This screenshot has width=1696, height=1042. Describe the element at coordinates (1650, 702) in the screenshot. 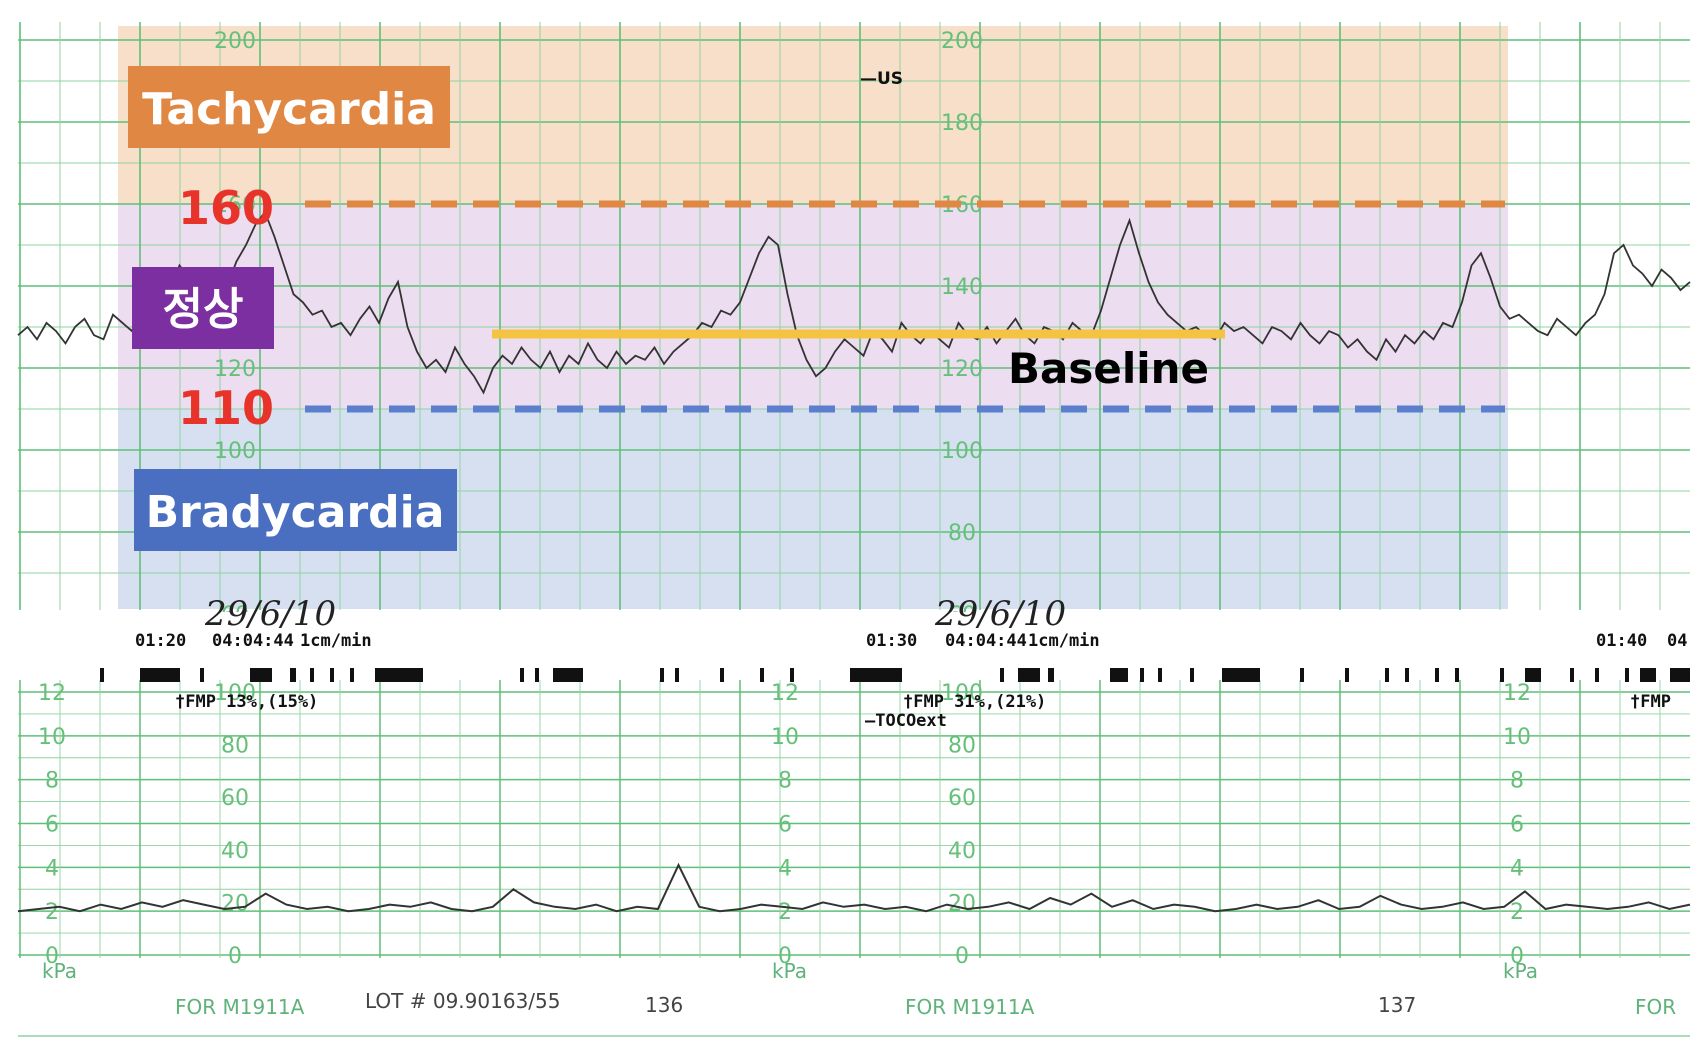

I see `fmp-annotation-3: †FMP` at that location.